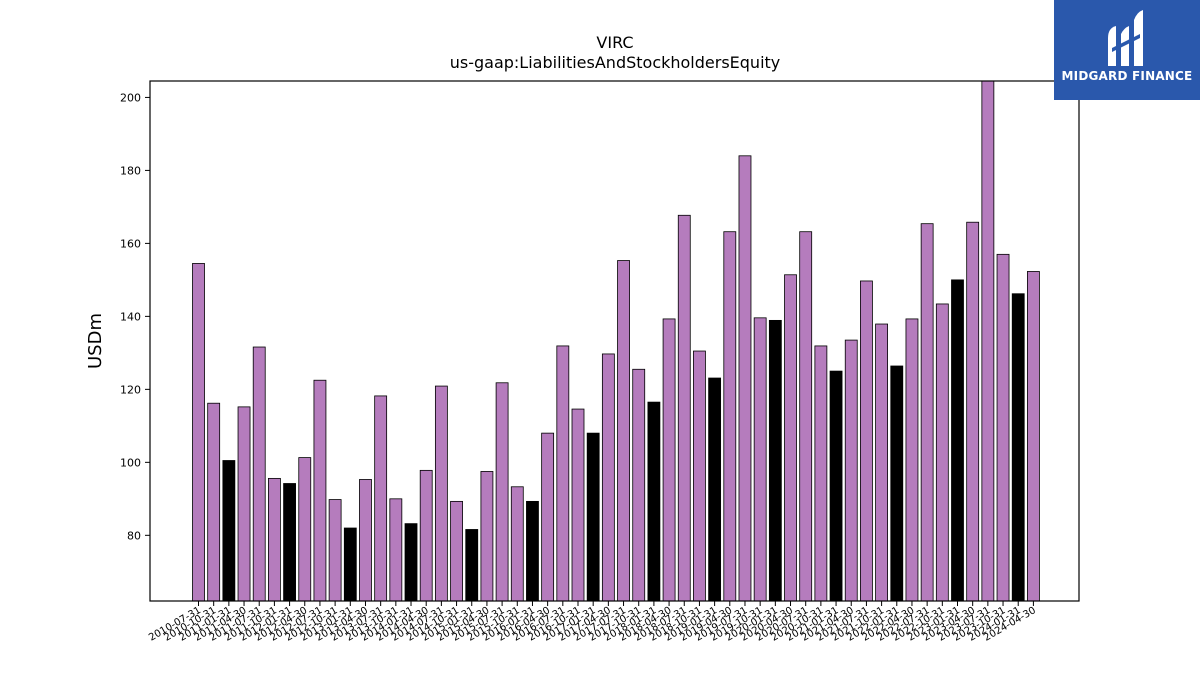 The width and height of the screenshot is (1200, 675). I want to click on logo-text: MIDGARD FINANCE, so click(1127, 76).